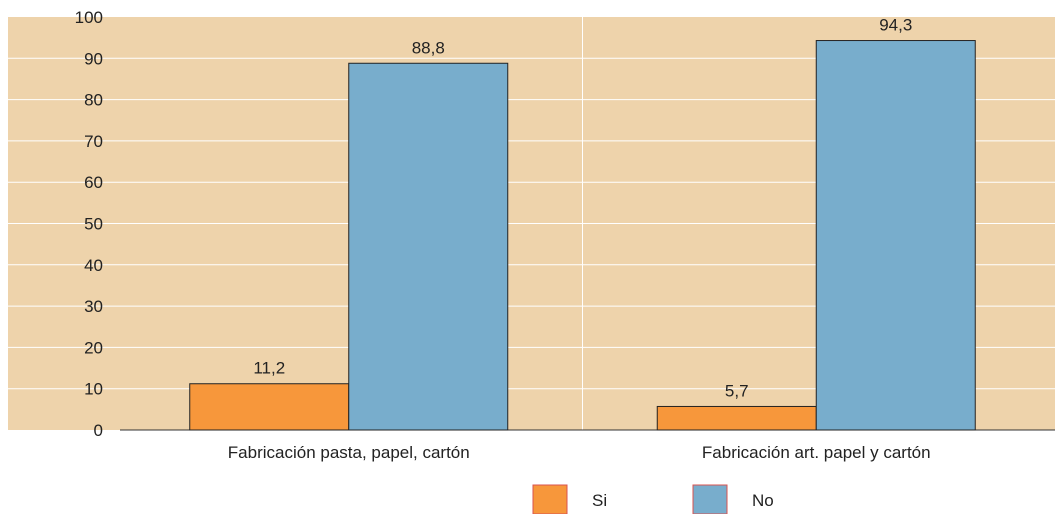  I want to click on y-tick-label: 70, so click(93, 141).